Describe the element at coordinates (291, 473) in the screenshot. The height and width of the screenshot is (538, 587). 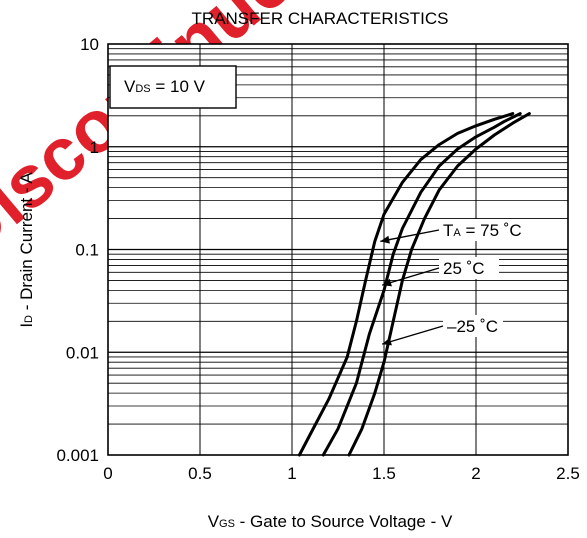
I see `x-tick-label: 1` at that location.